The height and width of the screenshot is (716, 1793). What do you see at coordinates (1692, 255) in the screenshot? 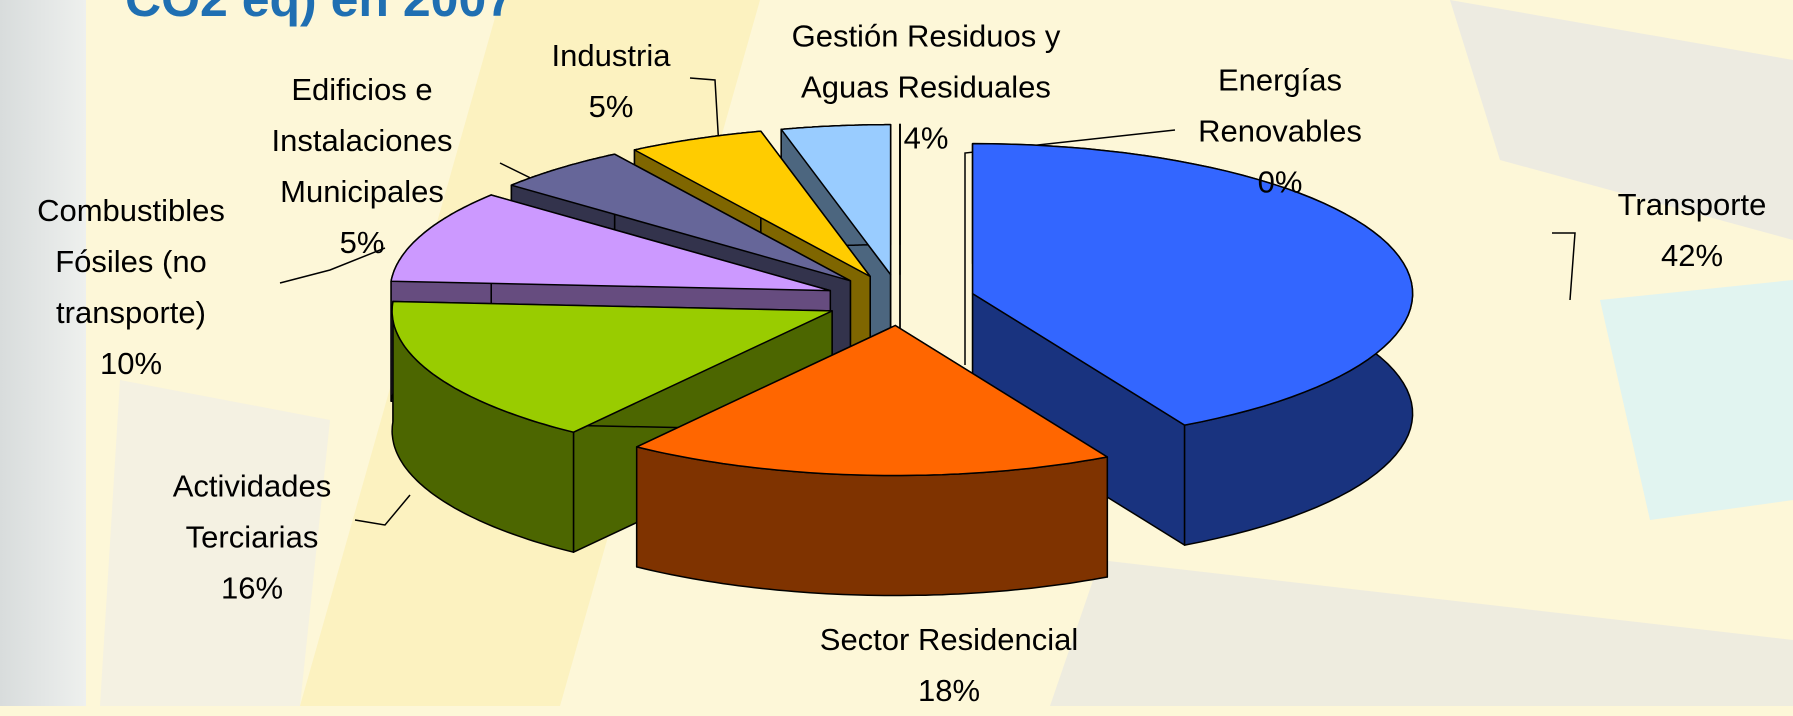
I see `value-label: 42%` at bounding box center [1692, 255].